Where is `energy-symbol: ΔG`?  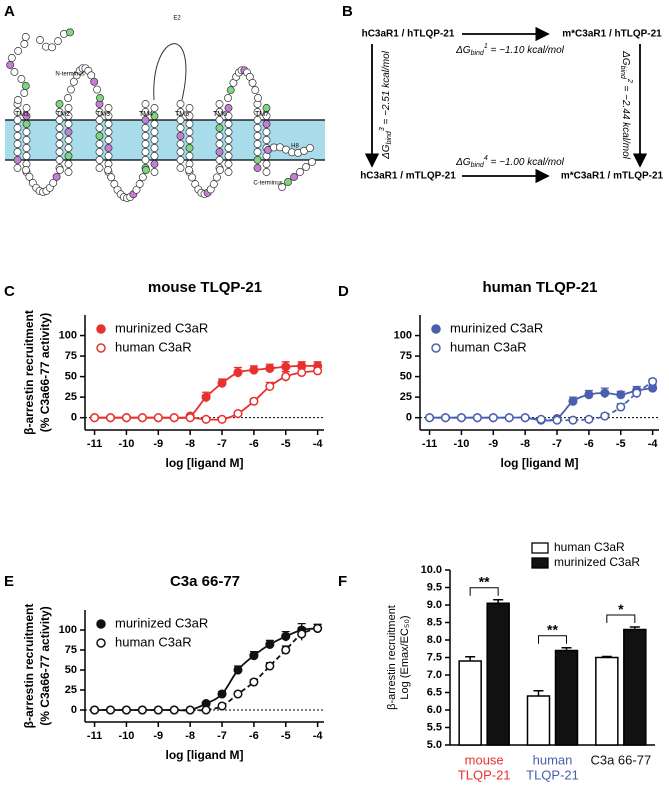
energy-symbol: ΔG is located at coordinates (463, 162).